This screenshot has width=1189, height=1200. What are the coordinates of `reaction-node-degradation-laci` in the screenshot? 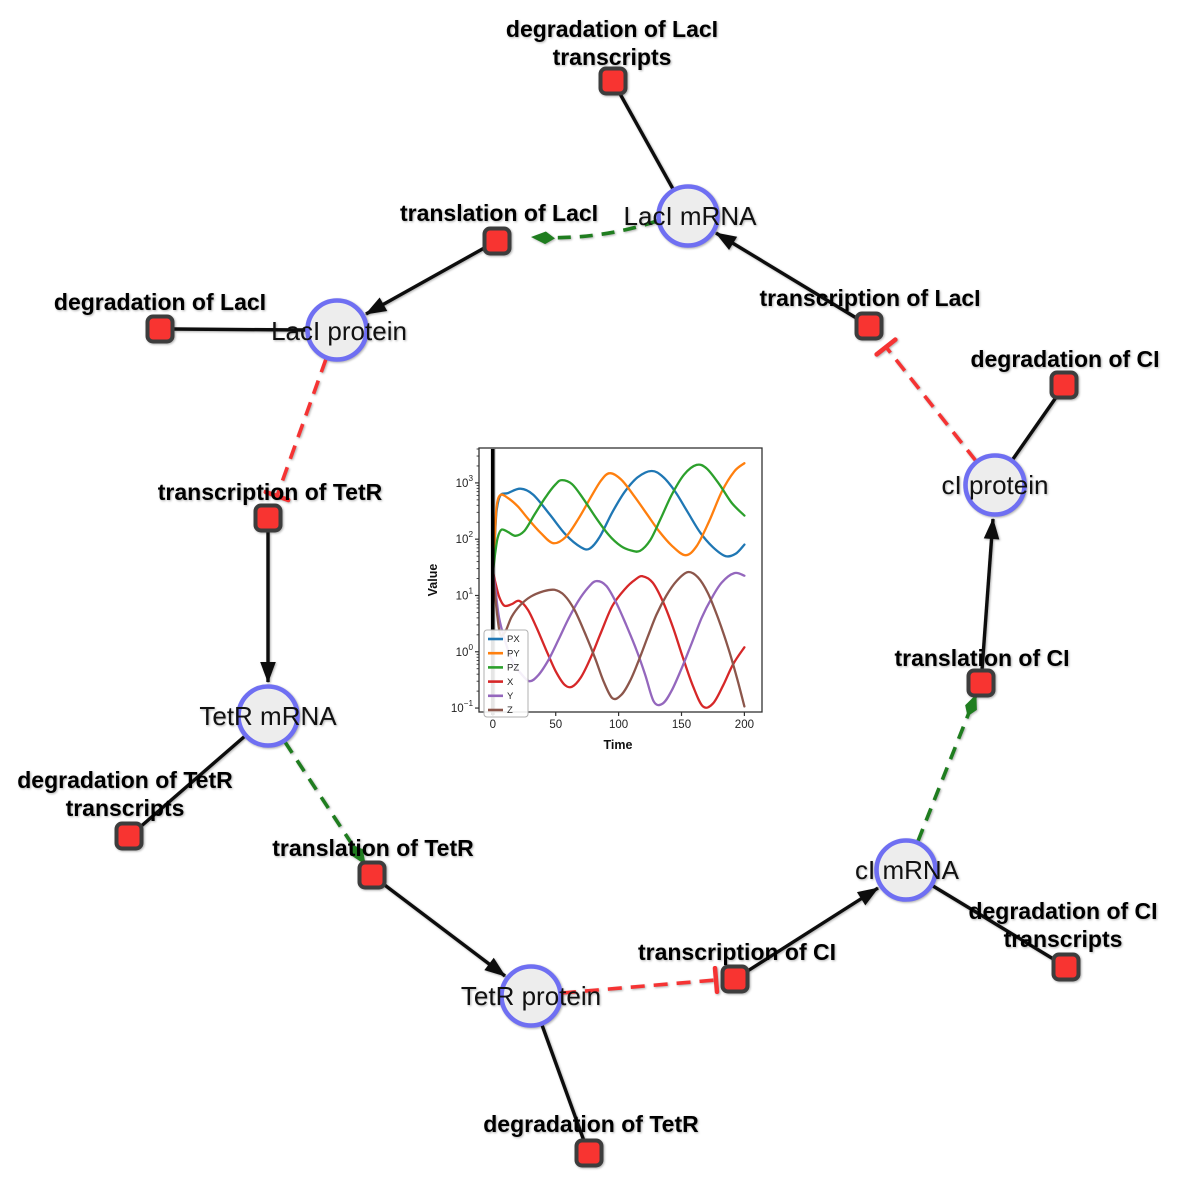 It's located at (160, 329).